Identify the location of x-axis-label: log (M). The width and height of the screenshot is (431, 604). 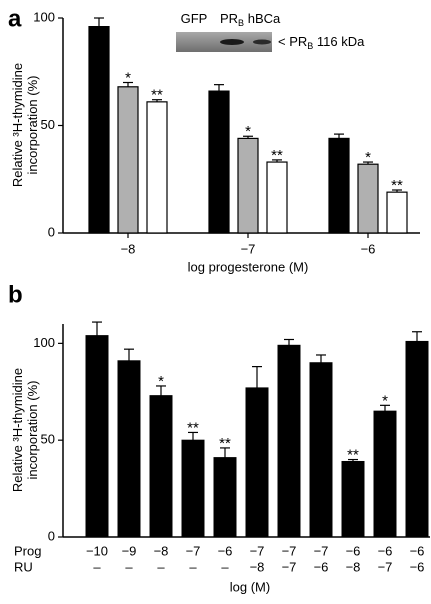
(250, 586).